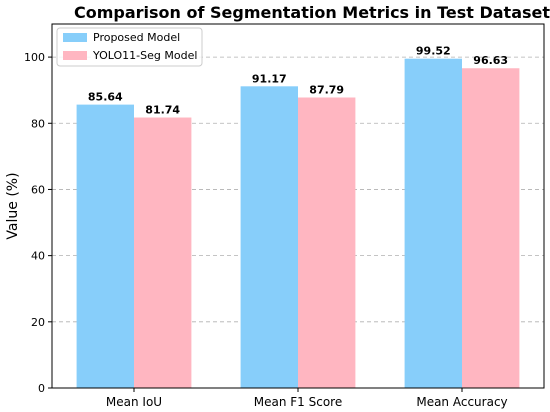 The image size is (550, 412). What do you see at coordinates (38, 256) in the screenshot?
I see `y-tick-label: 40` at bounding box center [38, 256].